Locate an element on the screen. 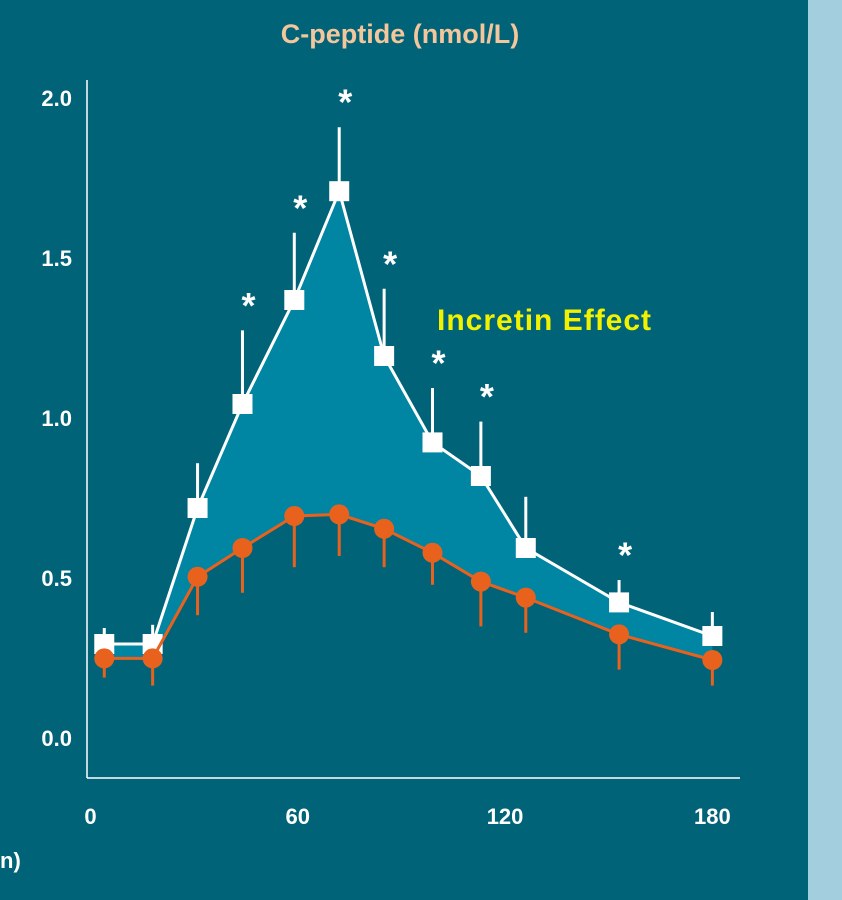 The width and height of the screenshot is (842, 900). side-strip is located at coordinates (825, 450).